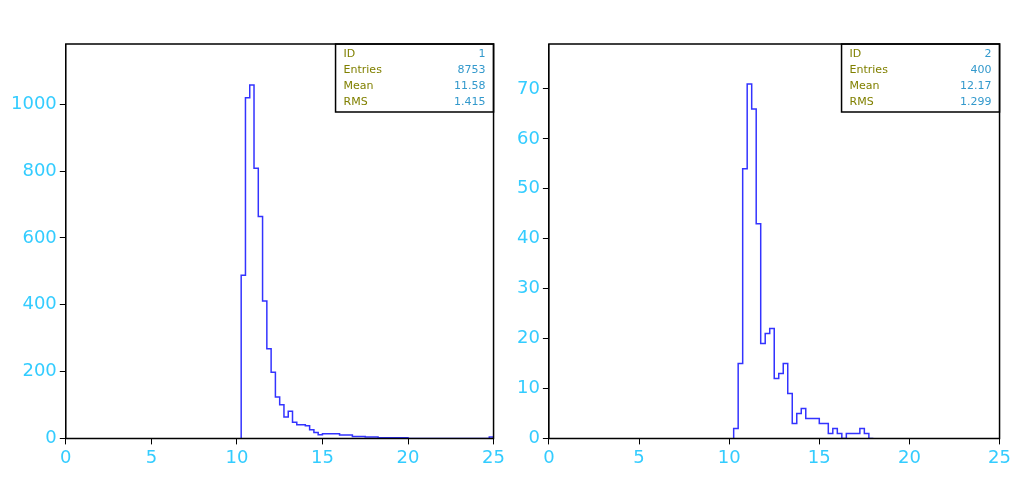 Image resolution: width=1027 pixels, height=478 pixels. What do you see at coordinates (34, 102) in the screenshot?
I see `y-tick-label: 1000` at bounding box center [34, 102].